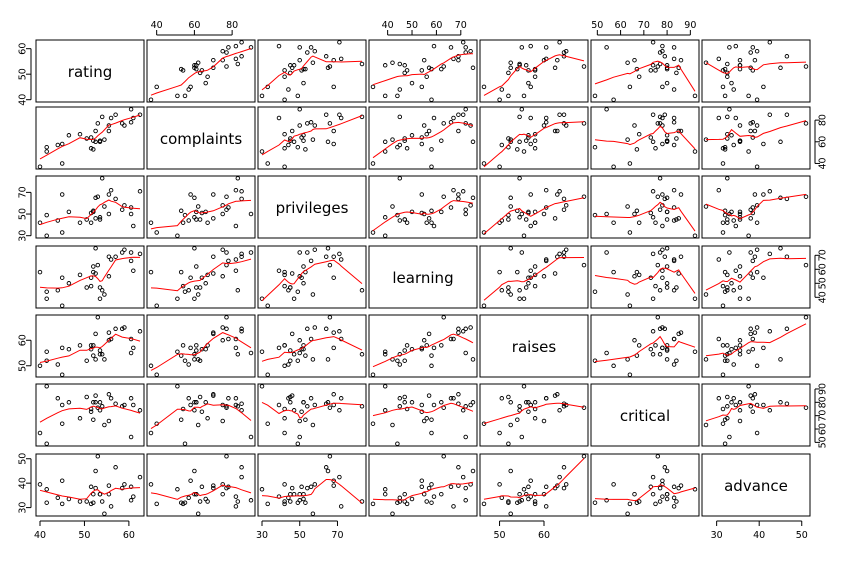 The width and height of the screenshot is (850, 566). What do you see at coordinates (312, 71) in the screenshot?
I see `panel-rating-vs-privileges` at bounding box center [312, 71].